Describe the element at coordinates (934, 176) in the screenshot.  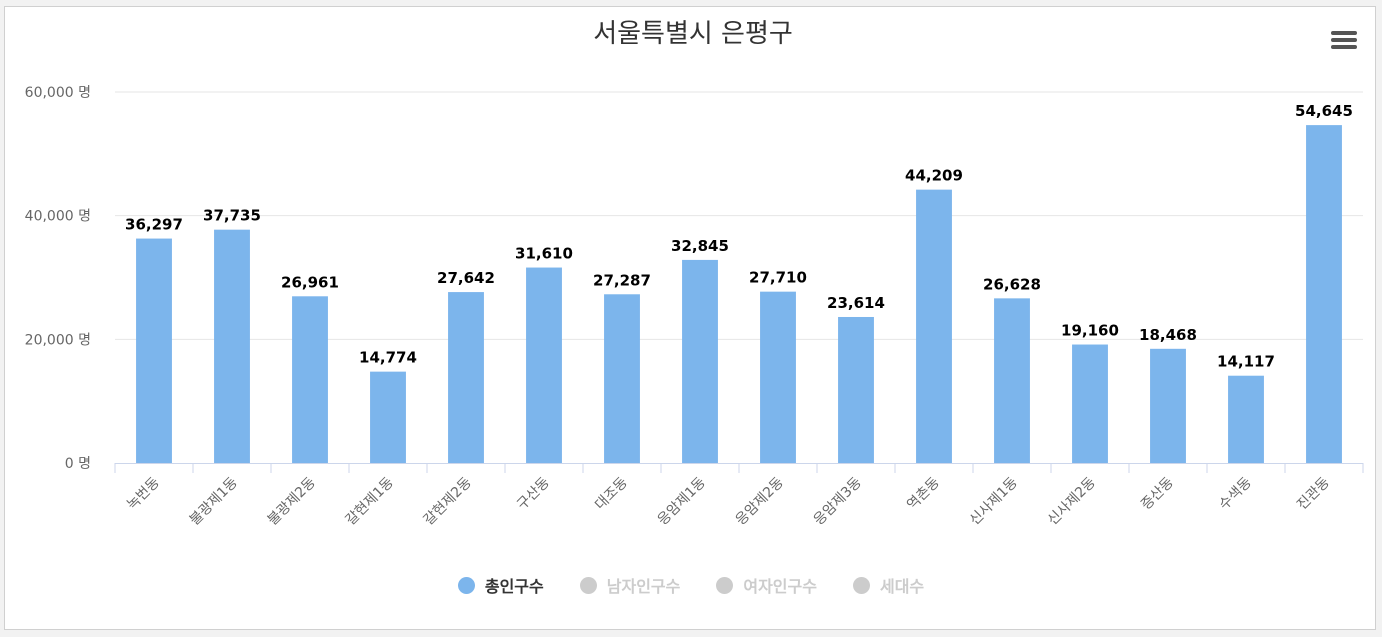
I see `data-label: 44,209` at that location.